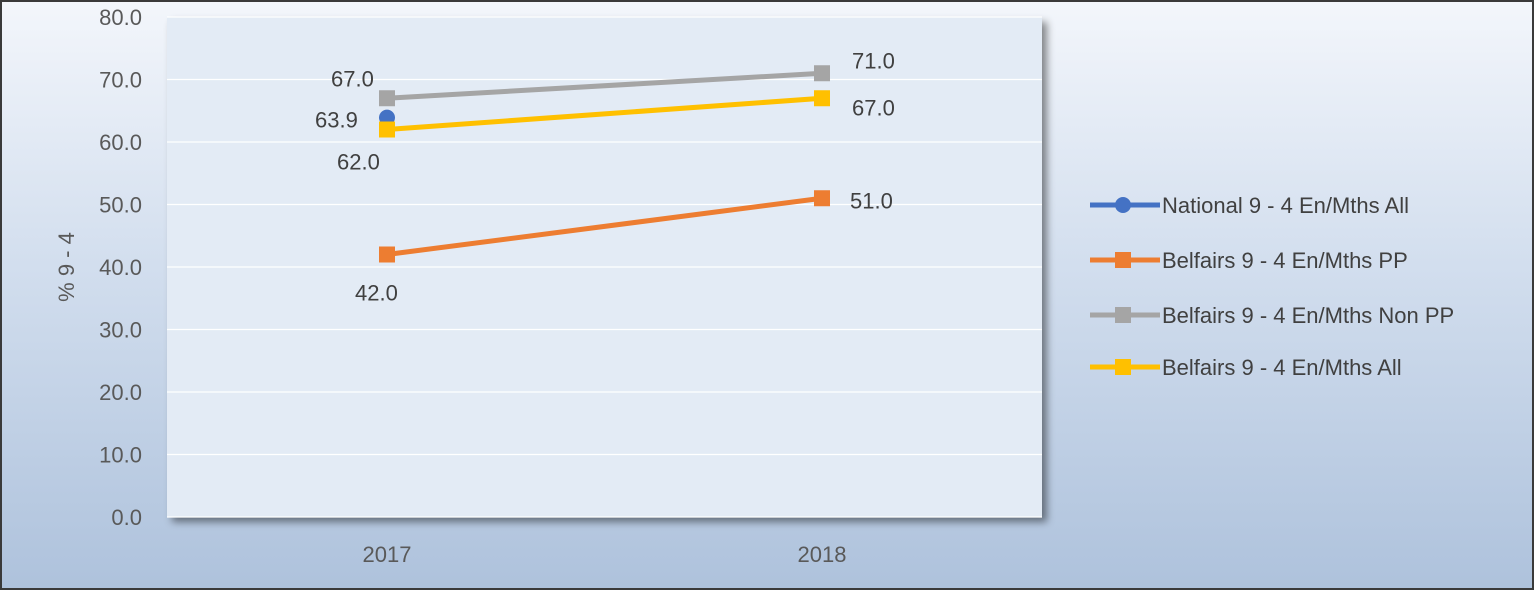 Image resolution: width=1534 pixels, height=592 pixels. Describe the element at coordinates (1285, 205) in the screenshot. I see `legend-label: National 9 - 4 En/Mths All` at that location.